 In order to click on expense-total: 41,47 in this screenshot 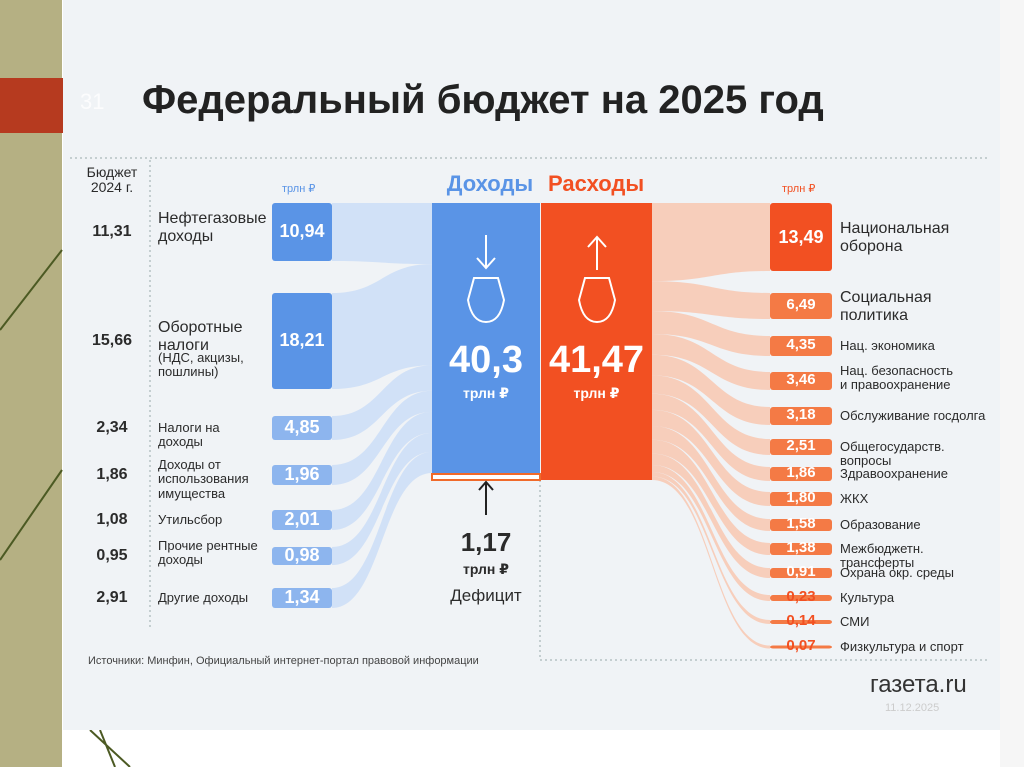, I will do `click(596, 360)`.